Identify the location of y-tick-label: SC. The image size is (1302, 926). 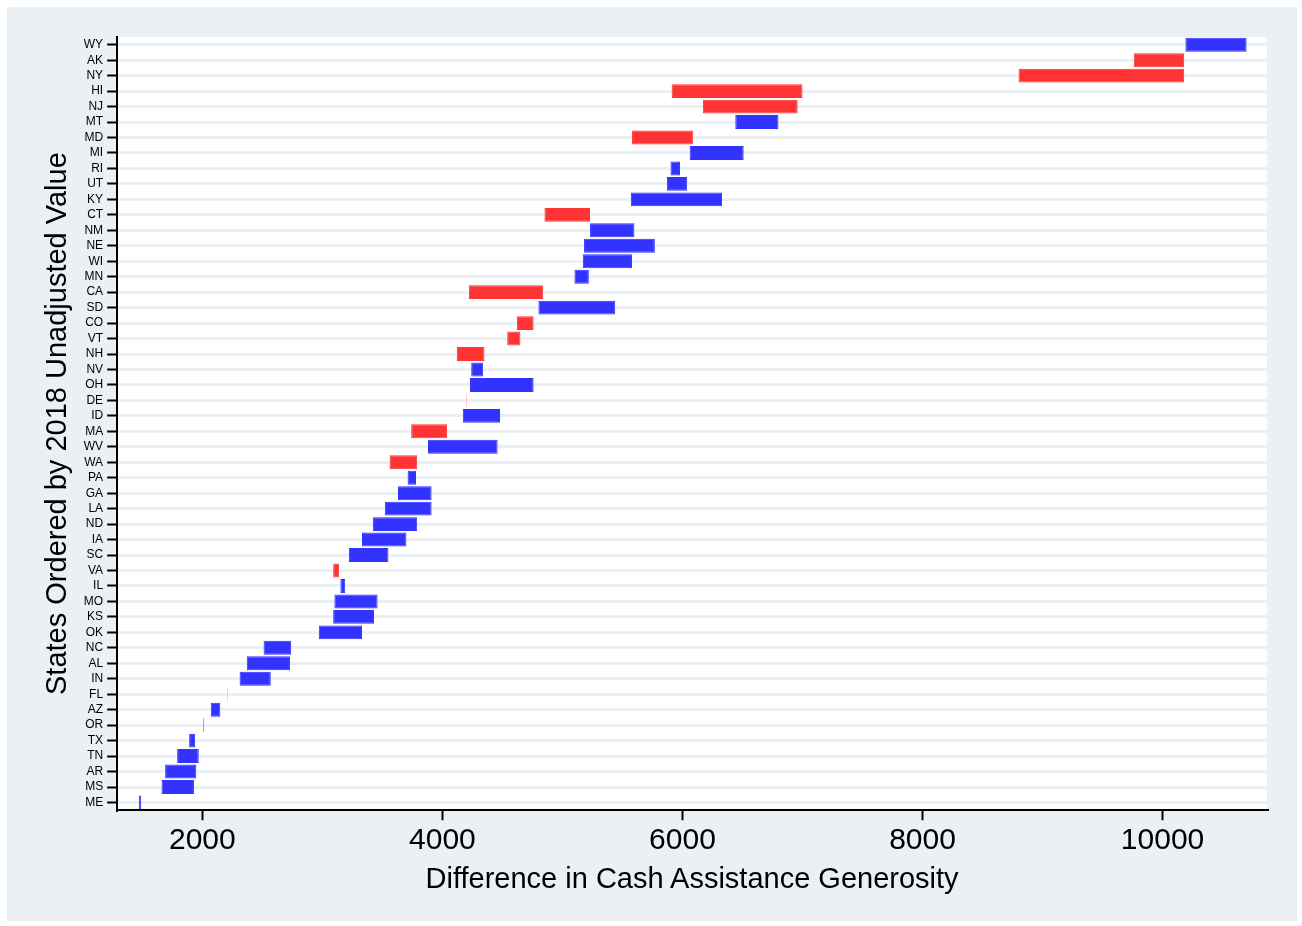
(95, 554).